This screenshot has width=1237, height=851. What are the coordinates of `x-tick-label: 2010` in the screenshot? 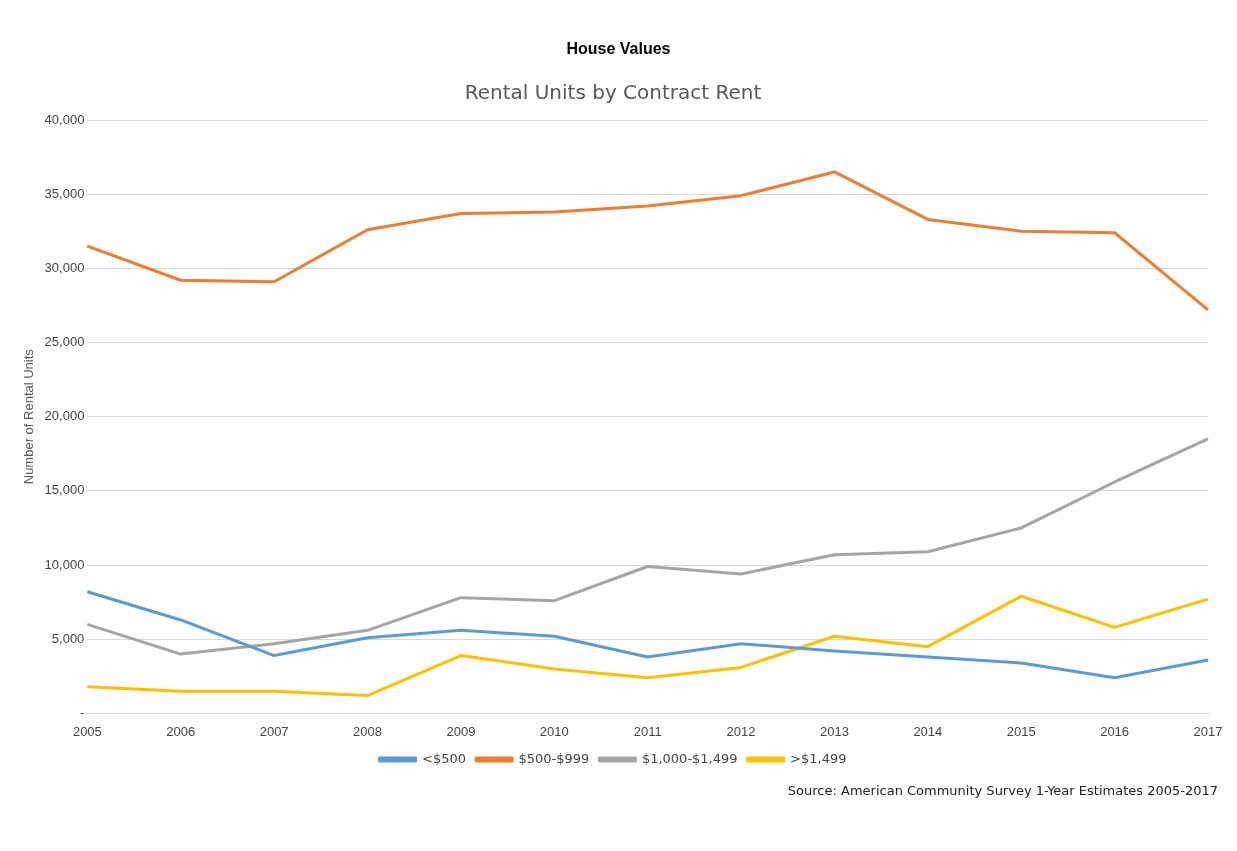 It's located at (554, 731).